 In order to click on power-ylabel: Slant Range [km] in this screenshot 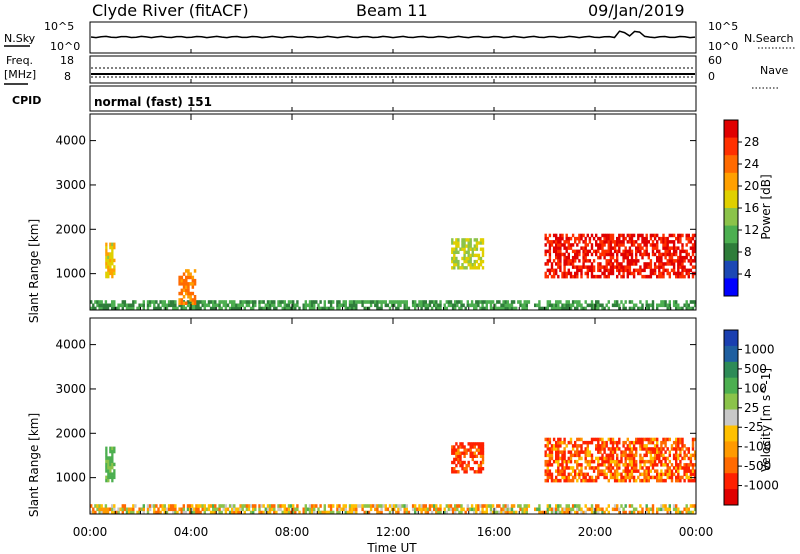, I will do `click(34, 271)`.